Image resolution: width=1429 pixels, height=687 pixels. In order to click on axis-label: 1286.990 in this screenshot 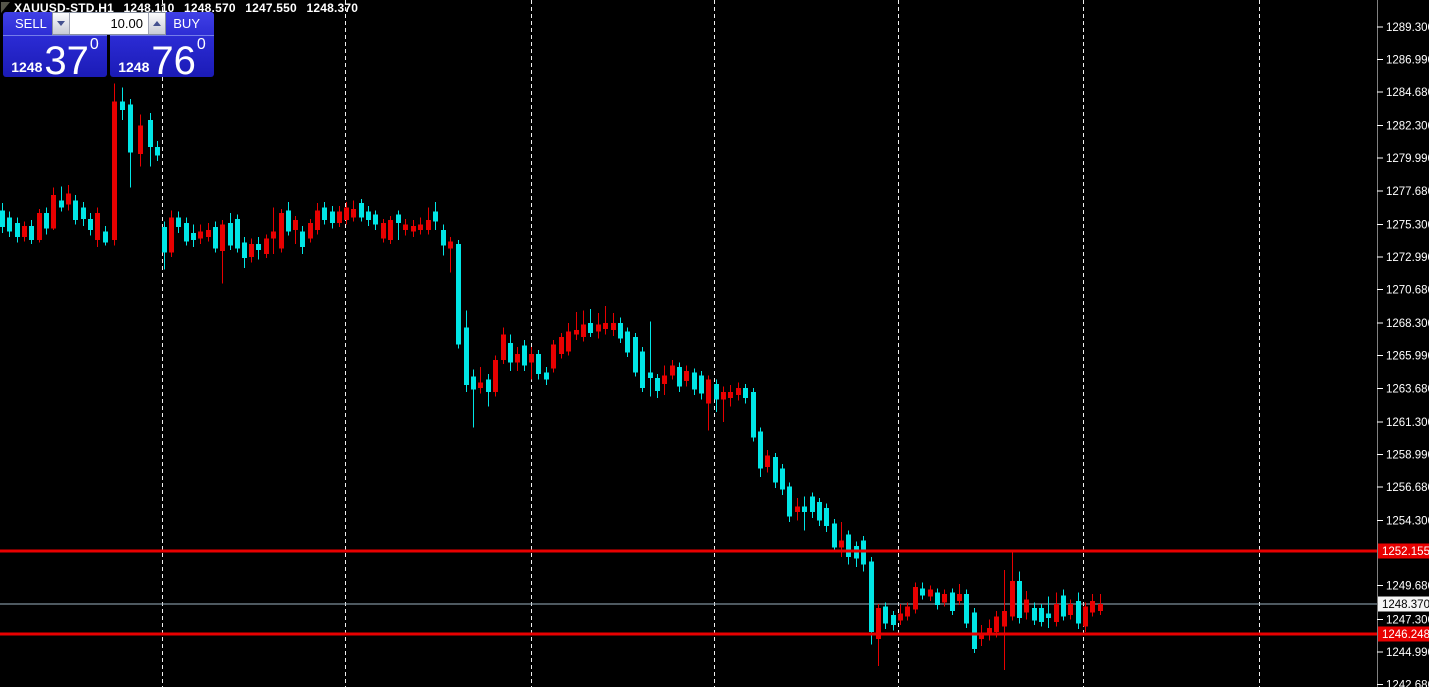, I will do `click(1407, 61)`.